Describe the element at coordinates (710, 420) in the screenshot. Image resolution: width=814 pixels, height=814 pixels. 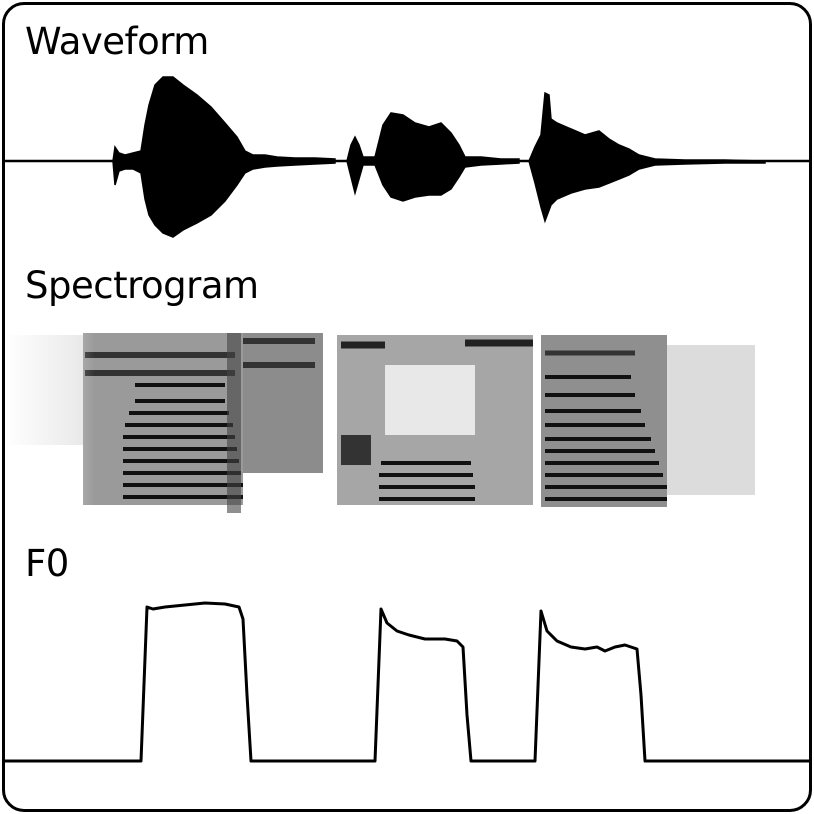
I see `spectrogram-noise-right` at that location.